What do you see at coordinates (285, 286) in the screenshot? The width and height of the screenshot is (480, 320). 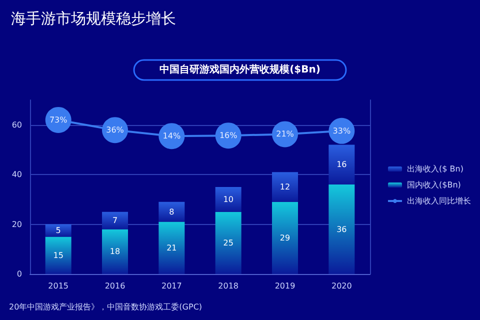 I see `x-tick-label: 2019` at bounding box center [285, 286].